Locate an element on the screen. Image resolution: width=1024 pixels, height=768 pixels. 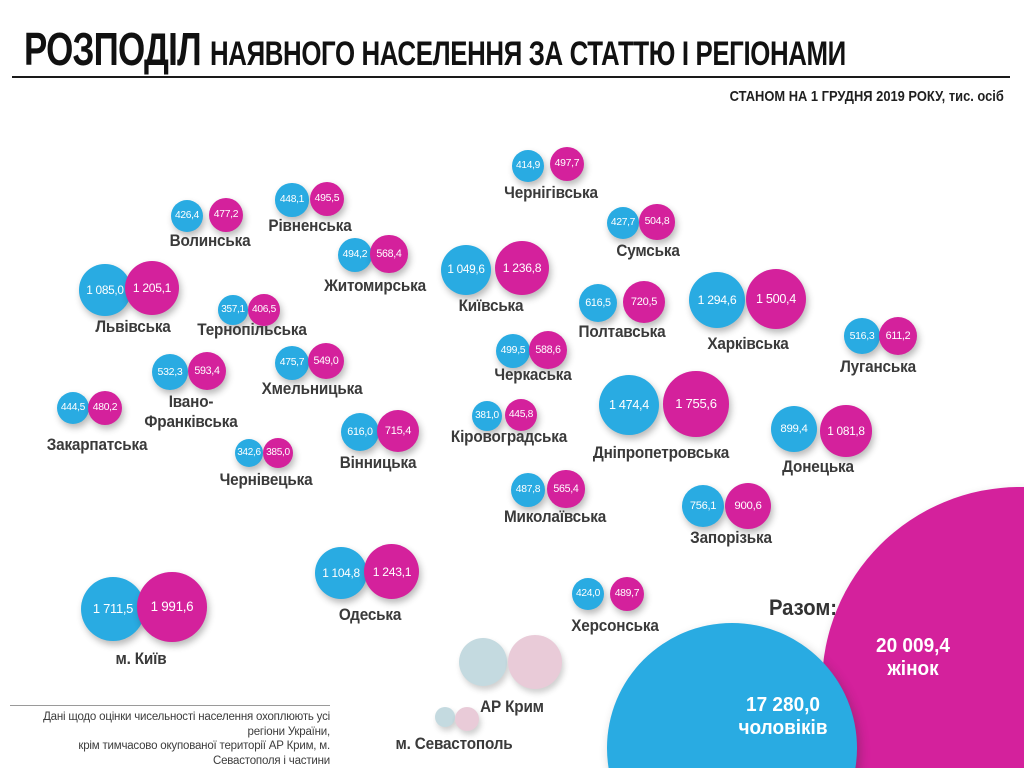
bubble-value: 448,1 is located at coordinates (292, 200).